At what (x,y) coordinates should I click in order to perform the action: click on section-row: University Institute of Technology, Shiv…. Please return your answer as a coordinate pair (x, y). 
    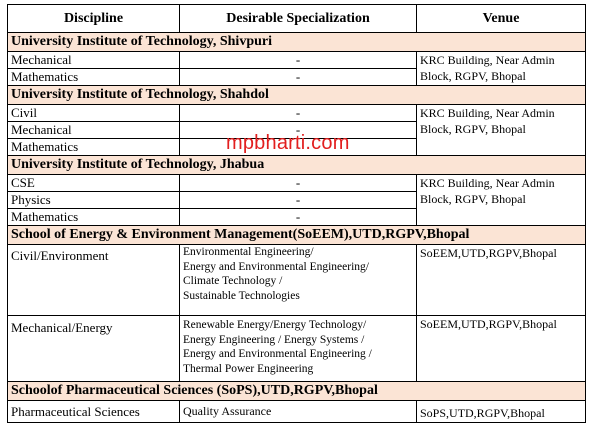
    Looking at the image, I should click on (296, 42).